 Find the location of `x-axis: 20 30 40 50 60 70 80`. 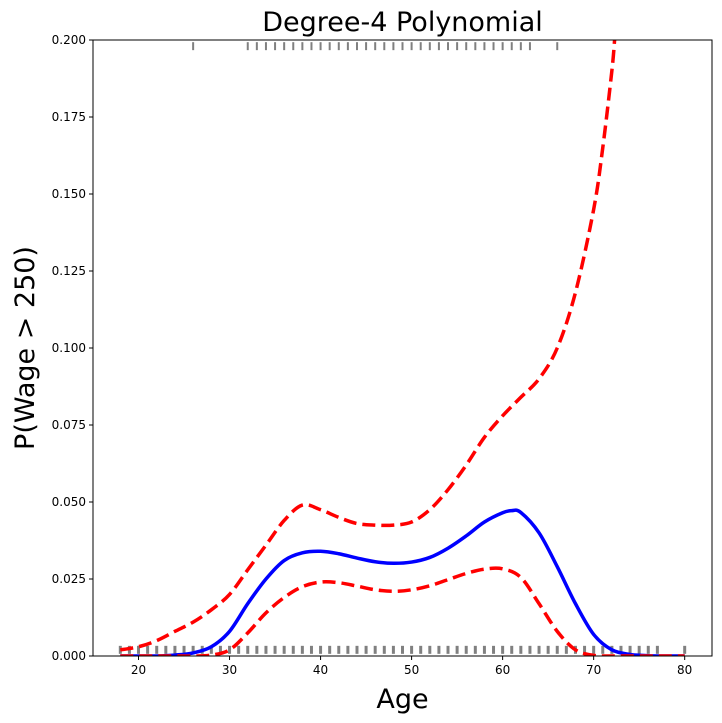

x-axis: 20 30 40 50 60 70 80 is located at coordinates (411, 666).